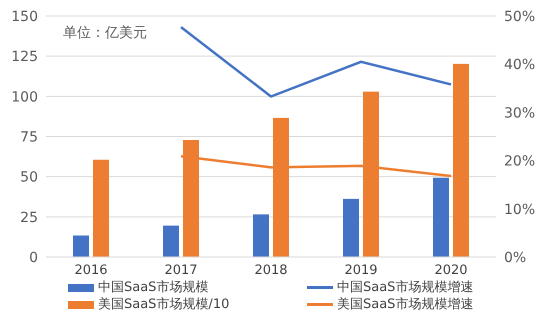  I want to click on y-tick-label: 100, so click(24, 97).